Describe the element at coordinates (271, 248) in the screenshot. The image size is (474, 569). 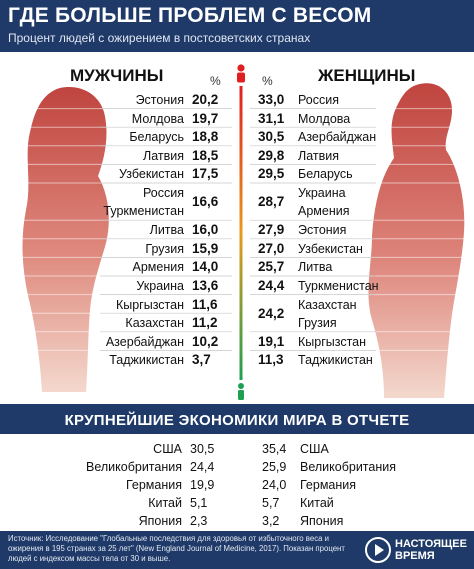
I see `women-value: 27,0` at that location.